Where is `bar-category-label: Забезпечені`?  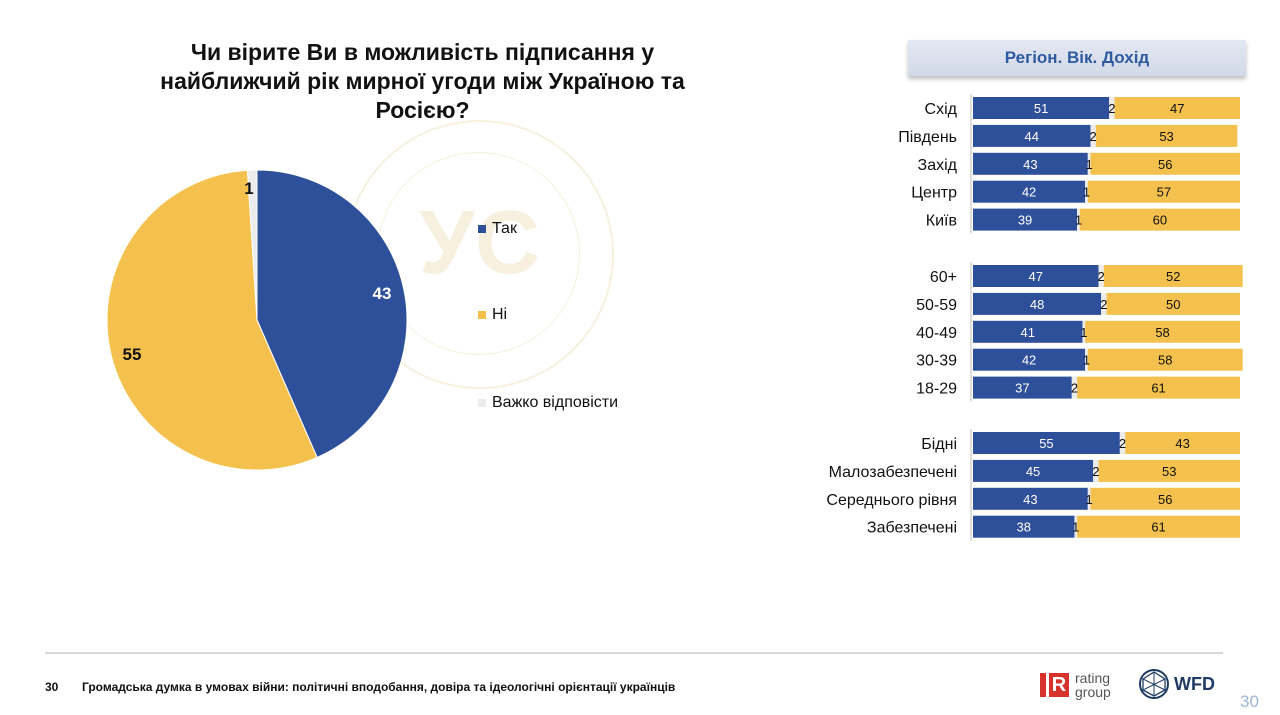
bar-category-label: Забезпечені is located at coordinates (912, 528).